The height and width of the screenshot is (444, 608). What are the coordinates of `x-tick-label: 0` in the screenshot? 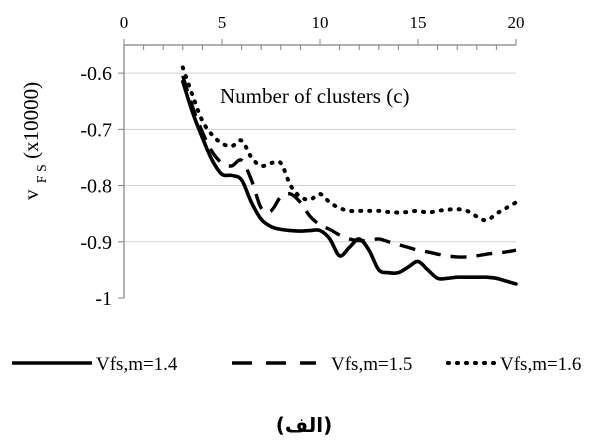 It's located at (124, 22).